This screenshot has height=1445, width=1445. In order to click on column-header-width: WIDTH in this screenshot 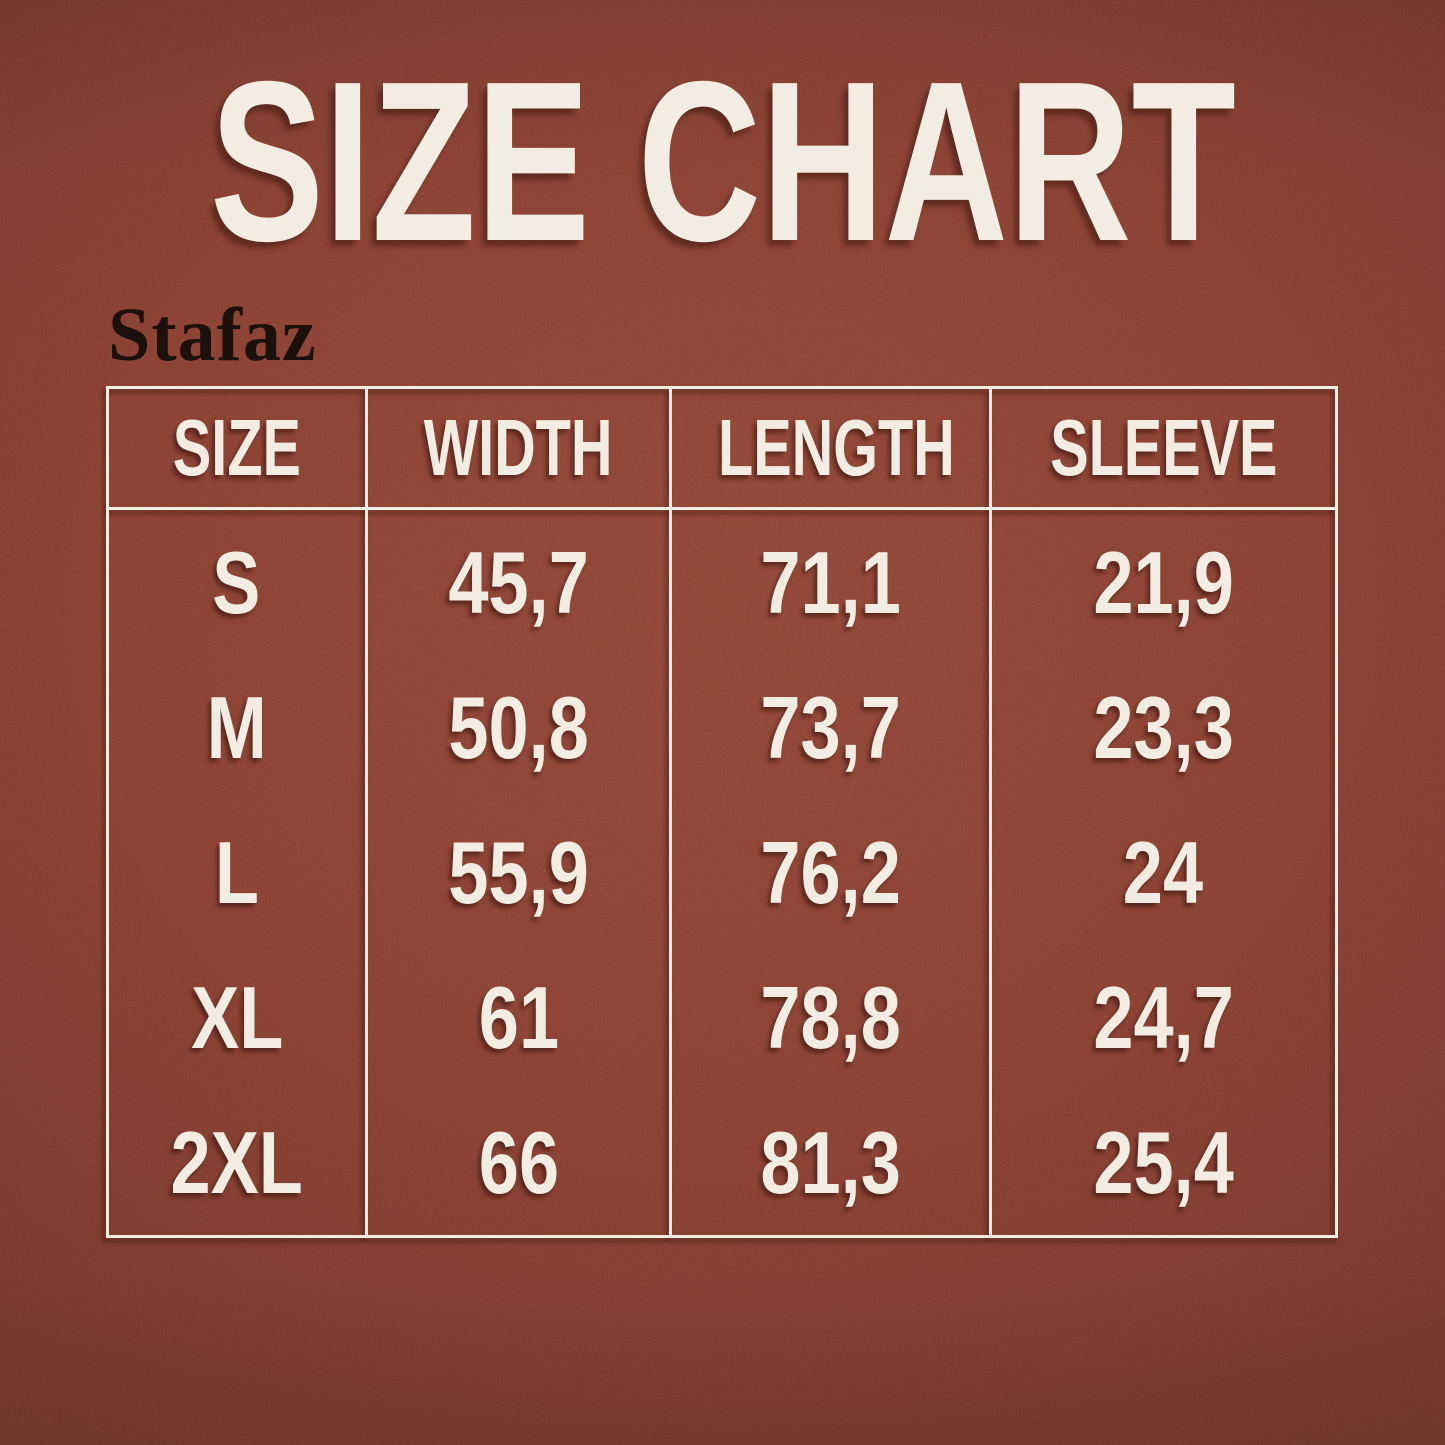, I will do `click(518, 448)`.